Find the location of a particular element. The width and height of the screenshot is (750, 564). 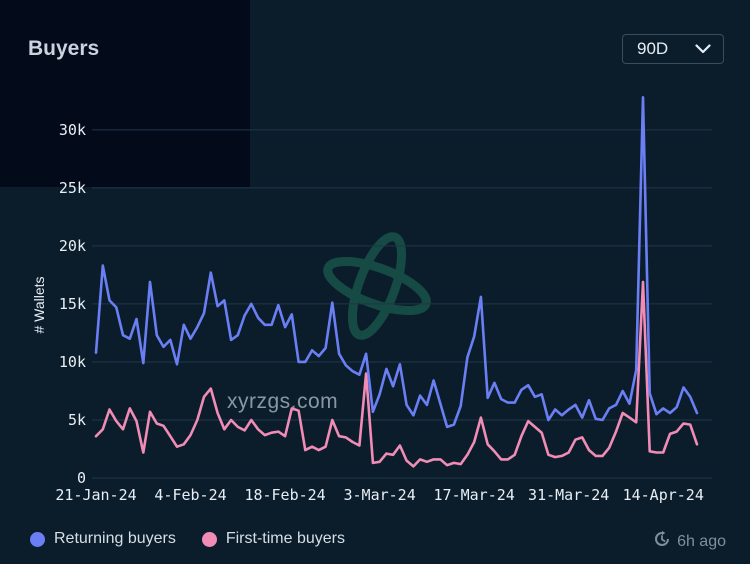

legend-item-returning: Returning buyers is located at coordinates (103, 539).